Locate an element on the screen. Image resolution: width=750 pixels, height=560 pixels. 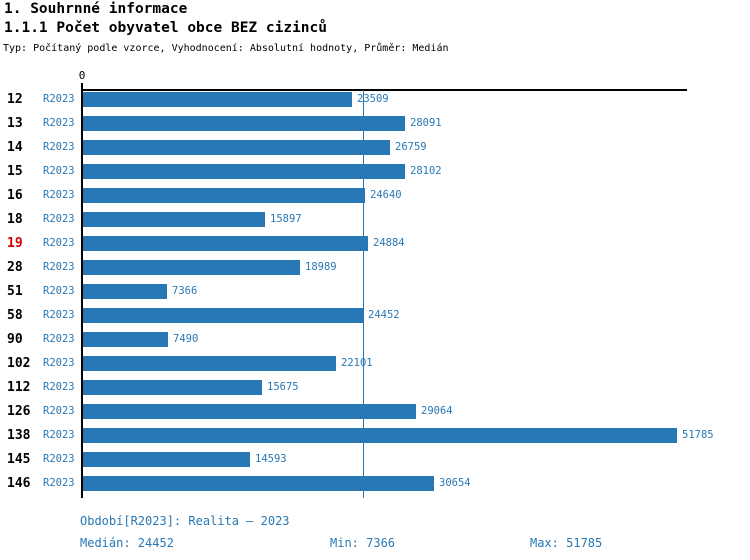
category-label: 90 is located at coordinates (15, 339).